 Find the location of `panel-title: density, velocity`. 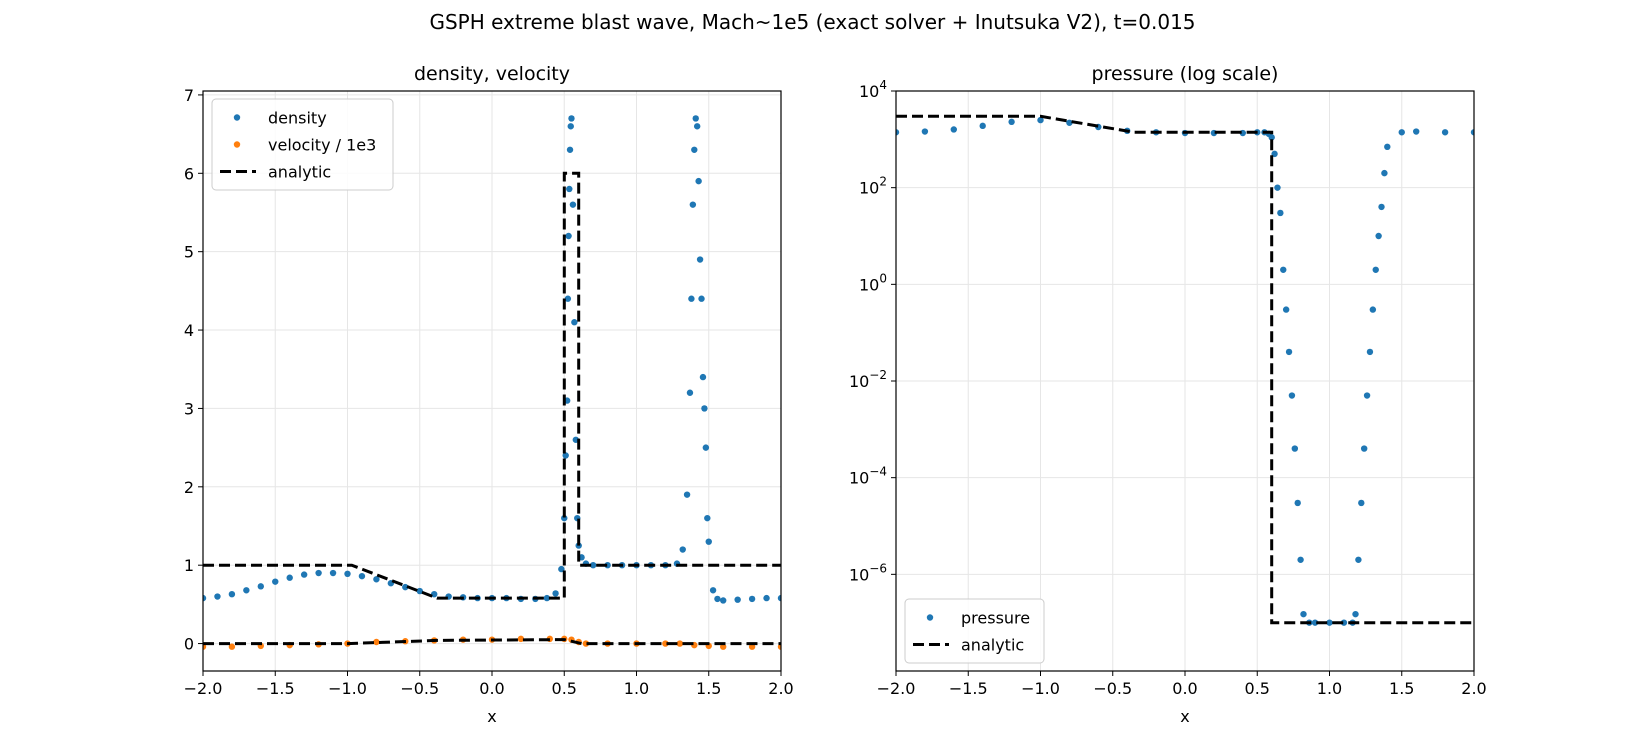

panel-title: density, velocity is located at coordinates (492, 74).